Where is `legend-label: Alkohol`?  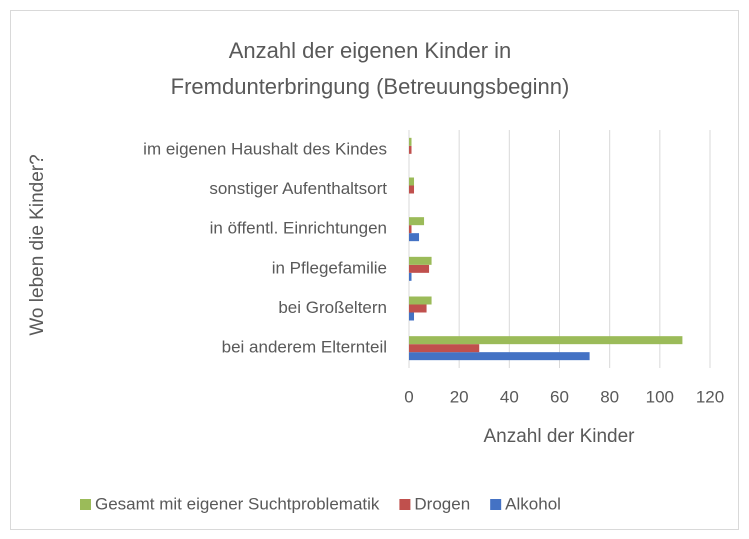
legend-label: Alkohol is located at coordinates (533, 503).